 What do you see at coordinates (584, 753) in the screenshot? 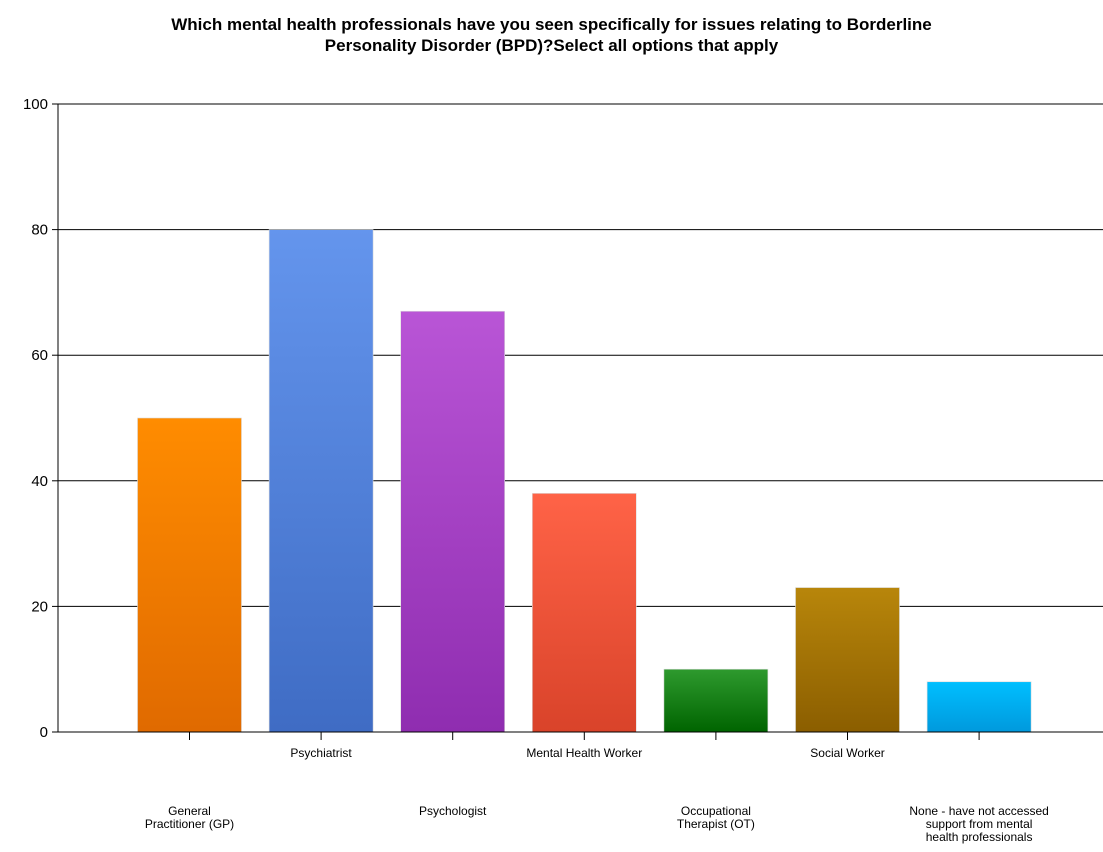
I see `x-tick-label: Mental Health Worker` at bounding box center [584, 753].